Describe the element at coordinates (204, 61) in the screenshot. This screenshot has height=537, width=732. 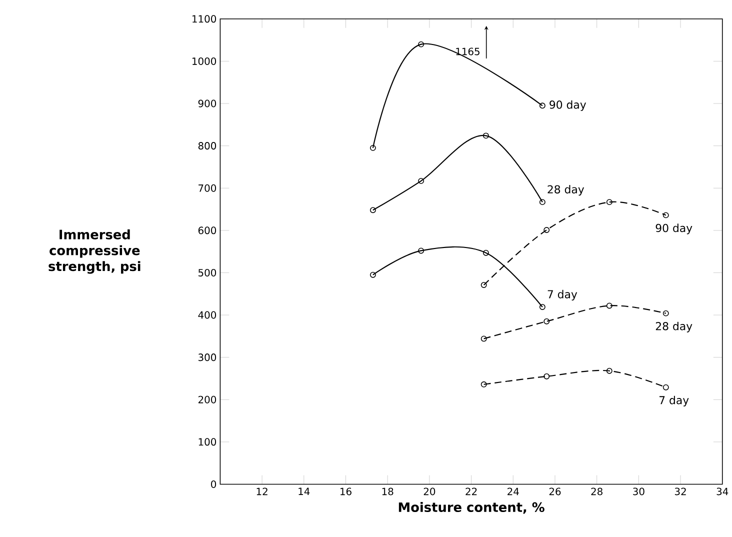
I see `y-tick-label: 1000` at that location.